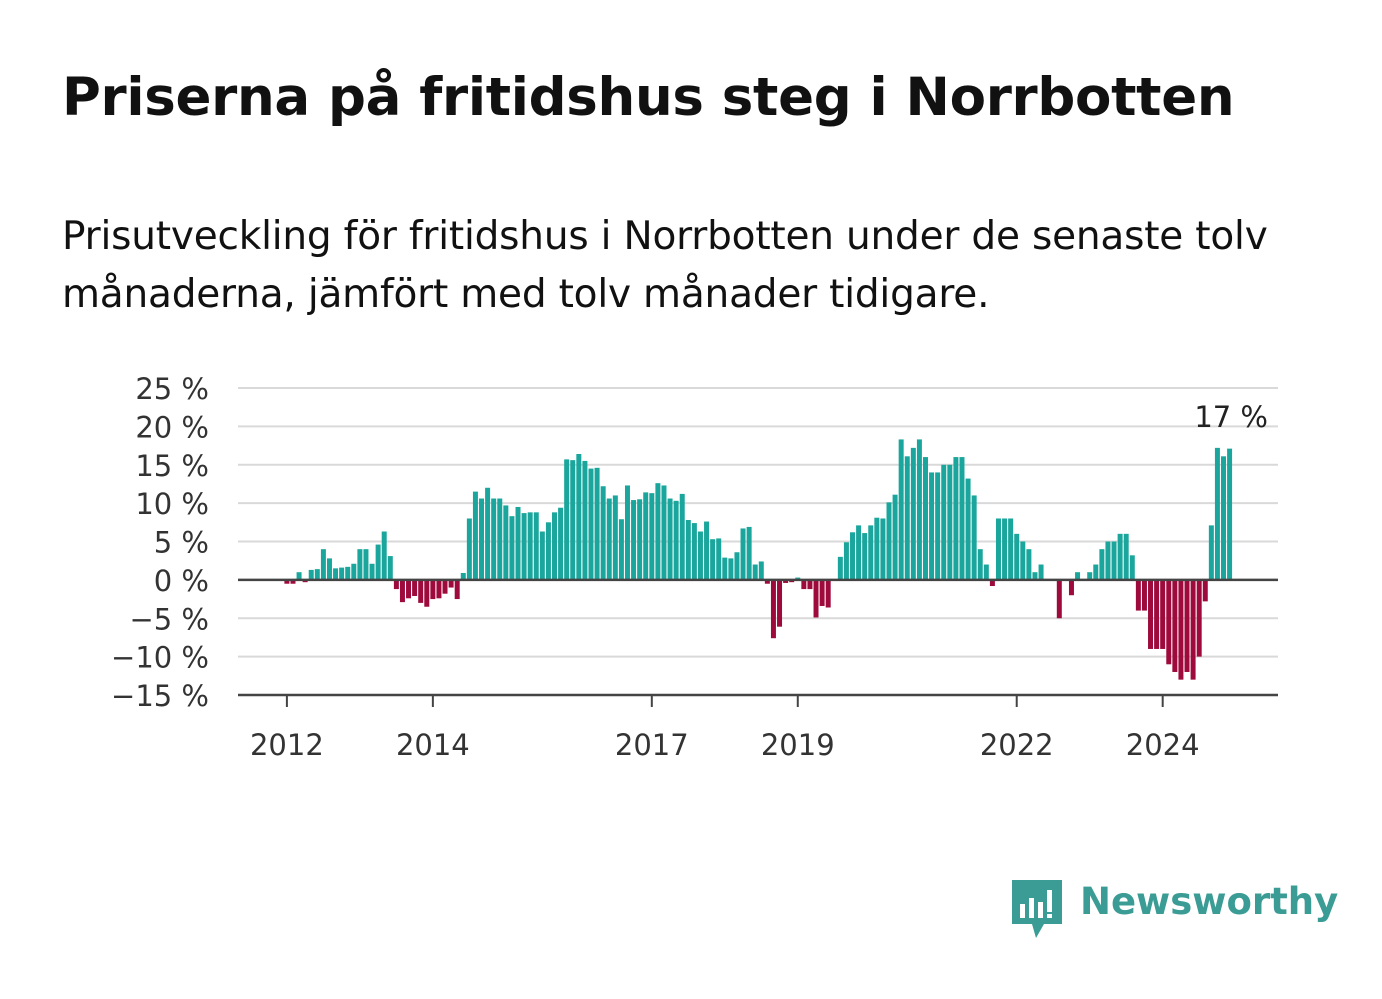 Image resolution: width=1382 pixels, height=999 pixels. Describe the element at coordinates (160, 658) in the screenshot. I see `y-tick-label: −10 %` at that location.